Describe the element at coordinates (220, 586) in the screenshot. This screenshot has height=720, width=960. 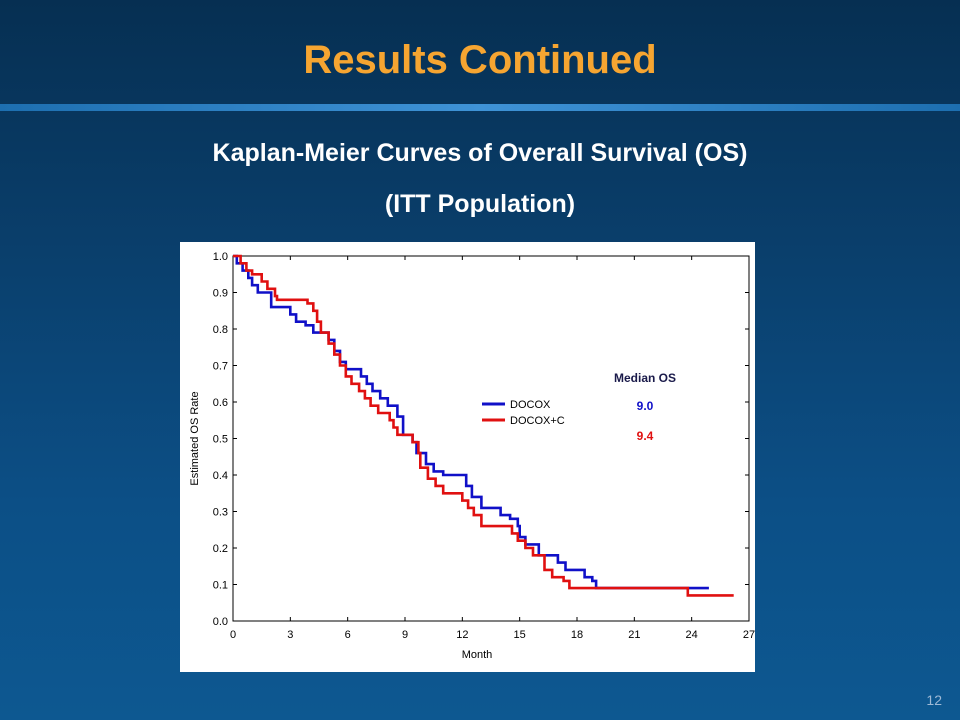
I see `y-tick-label: 0.1` at that location.